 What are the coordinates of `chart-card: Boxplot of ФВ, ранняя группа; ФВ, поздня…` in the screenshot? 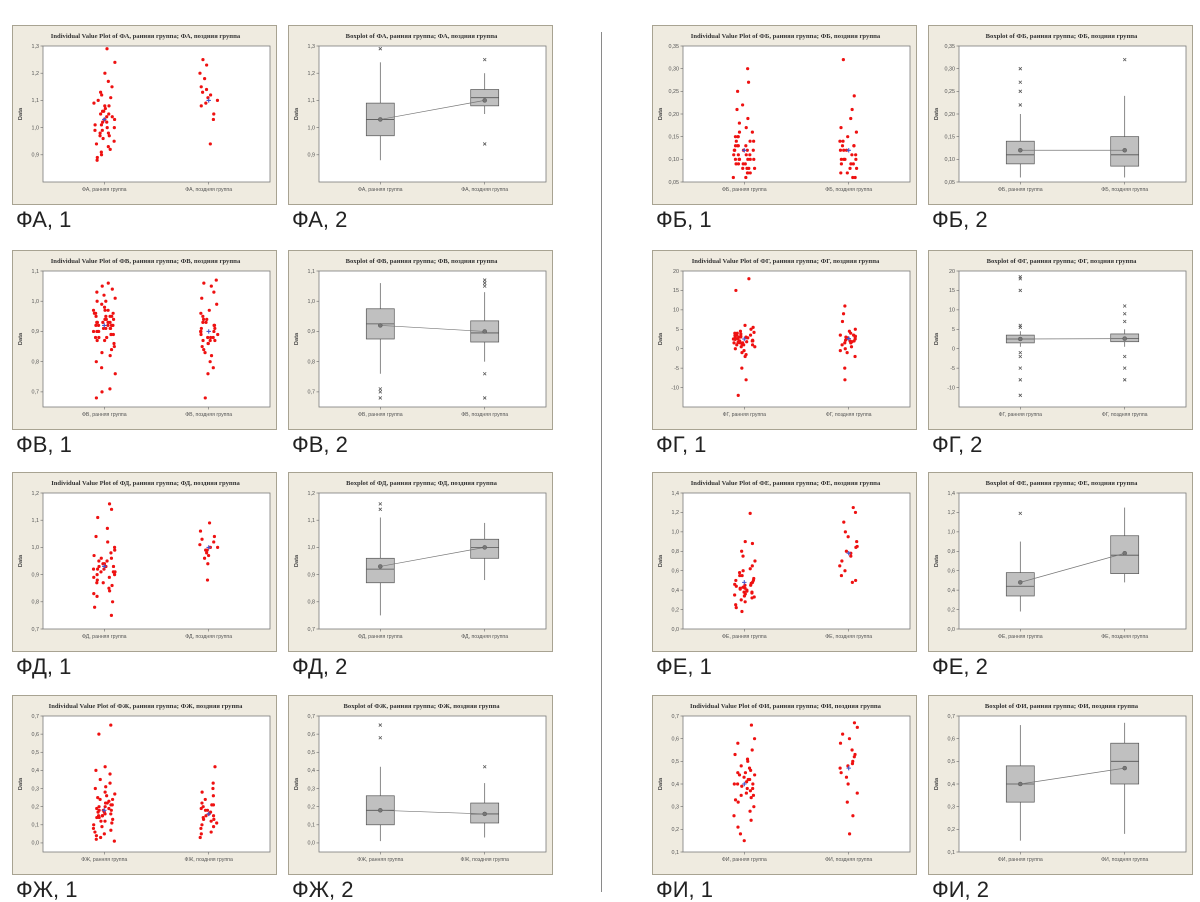 It's located at (420, 340).